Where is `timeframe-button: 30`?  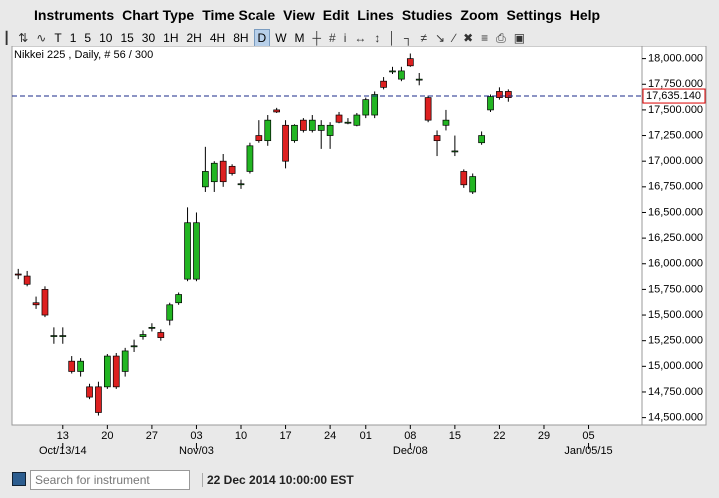 timeframe-button: 30 is located at coordinates (148, 37).